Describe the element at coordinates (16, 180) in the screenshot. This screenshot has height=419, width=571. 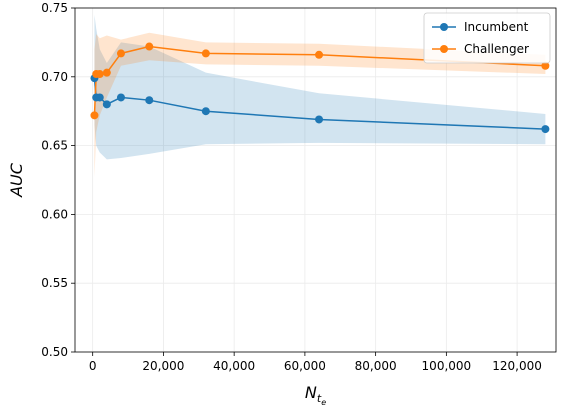
I see `y-axis-label: AUC` at that location.